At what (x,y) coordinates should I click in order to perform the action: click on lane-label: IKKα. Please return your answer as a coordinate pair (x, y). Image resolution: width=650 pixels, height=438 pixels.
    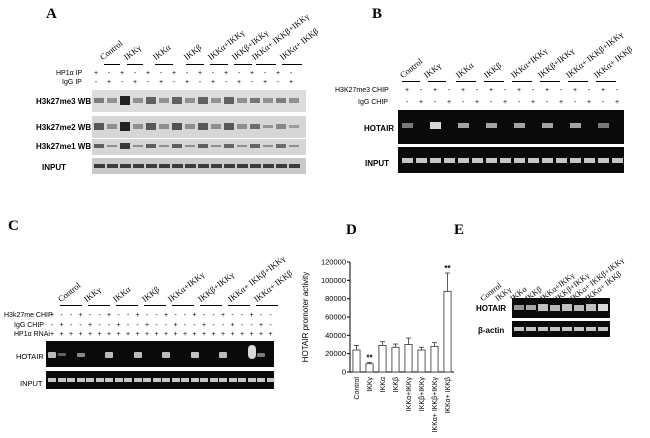
    Looking at the image, I should click on (121, 294).